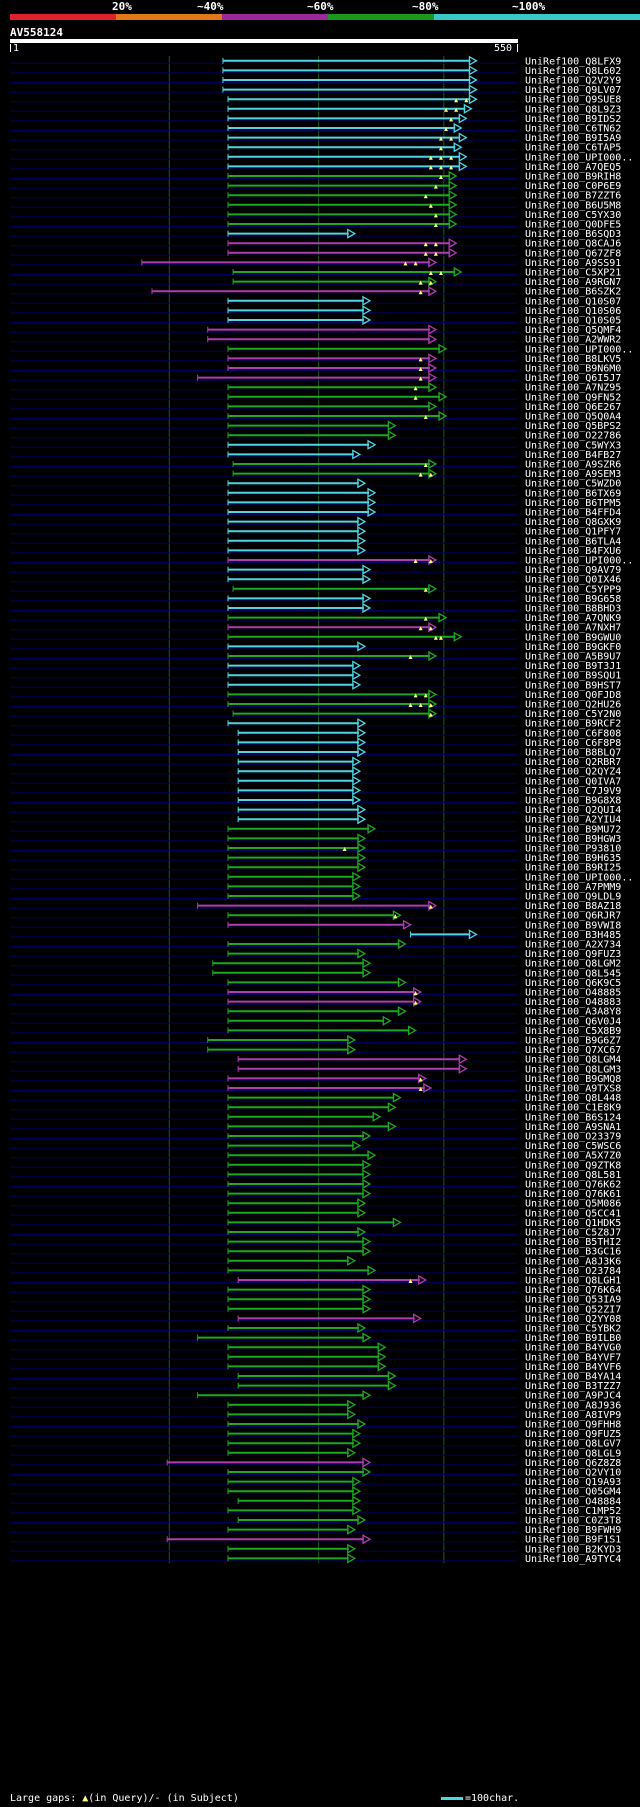 The height and width of the screenshot is (1807, 640). Describe the element at coordinates (315, 1405) in the screenshot. I see `hit-row: UniRef100_A8J936` at that location.